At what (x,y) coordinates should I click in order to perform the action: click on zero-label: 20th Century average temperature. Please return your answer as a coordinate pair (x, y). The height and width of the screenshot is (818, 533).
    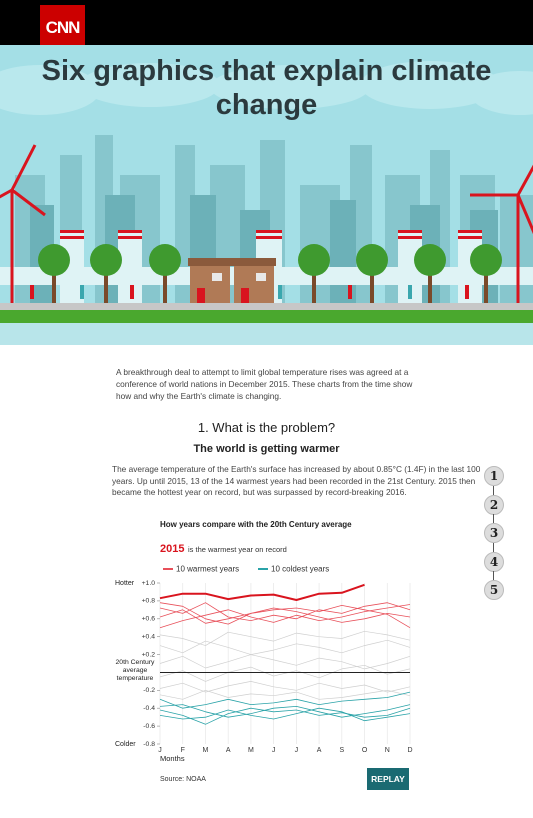
    Looking at the image, I should click on (135, 670).